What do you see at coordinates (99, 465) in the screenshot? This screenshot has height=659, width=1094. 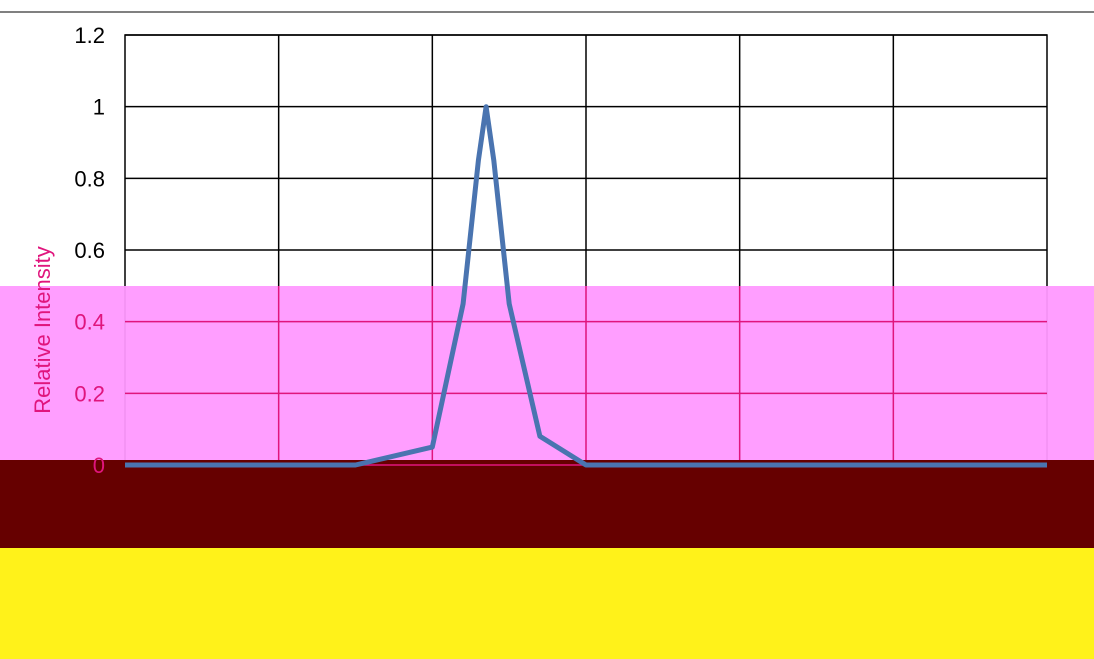 I see `y-tick-label-pink: 0` at bounding box center [99, 465].